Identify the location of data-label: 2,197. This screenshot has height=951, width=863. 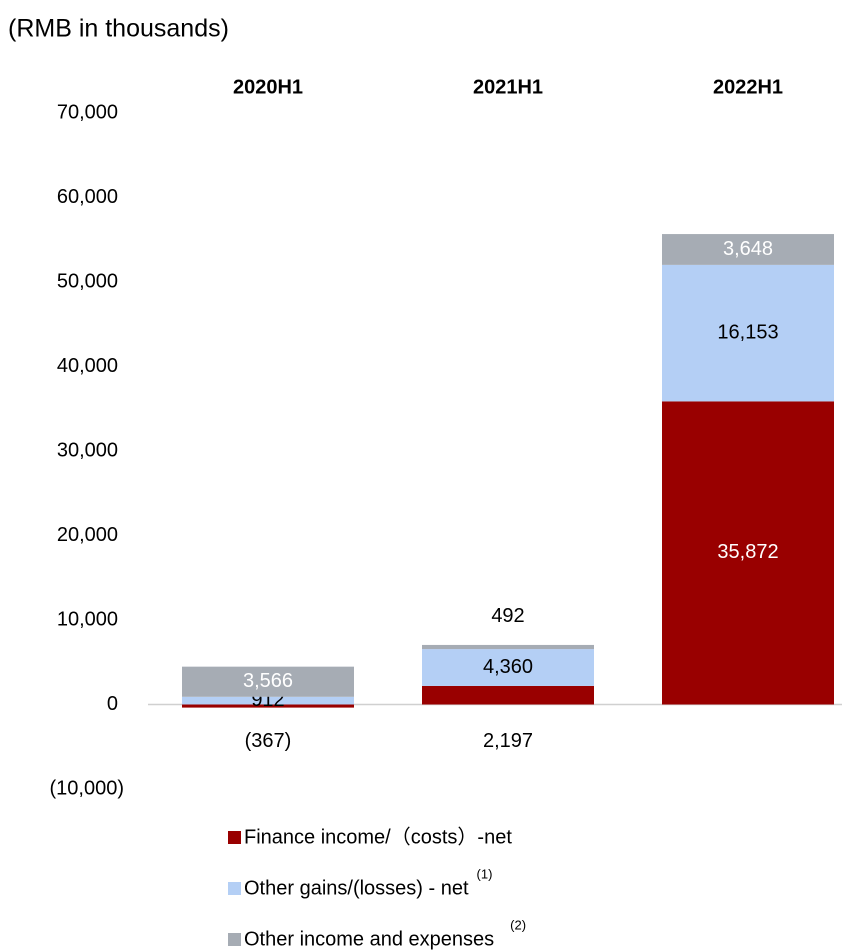
(508, 741).